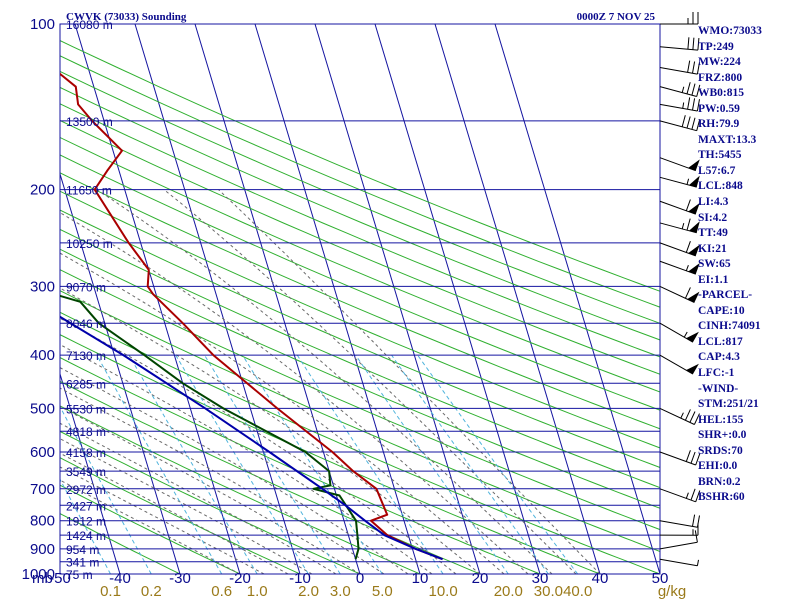 The width and height of the screenshot is (800, 600). I want to click on index-entry: TT:49, so click(713, 233).